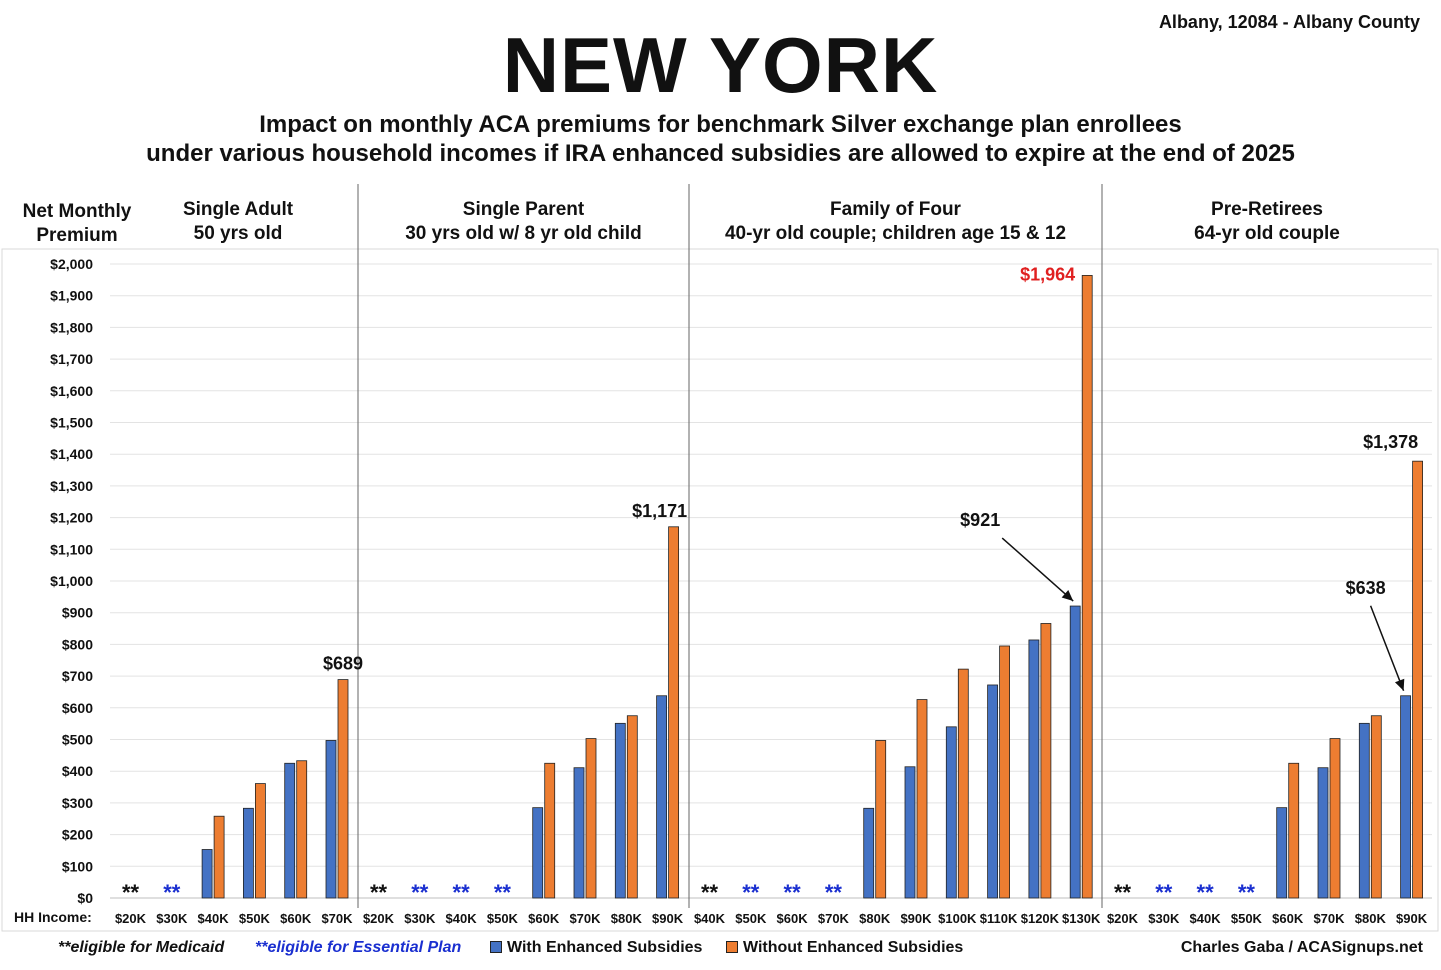  Describe the element at coordinates (77, 740) in the screenshot. I see `y-tick-label: $500` at that location.